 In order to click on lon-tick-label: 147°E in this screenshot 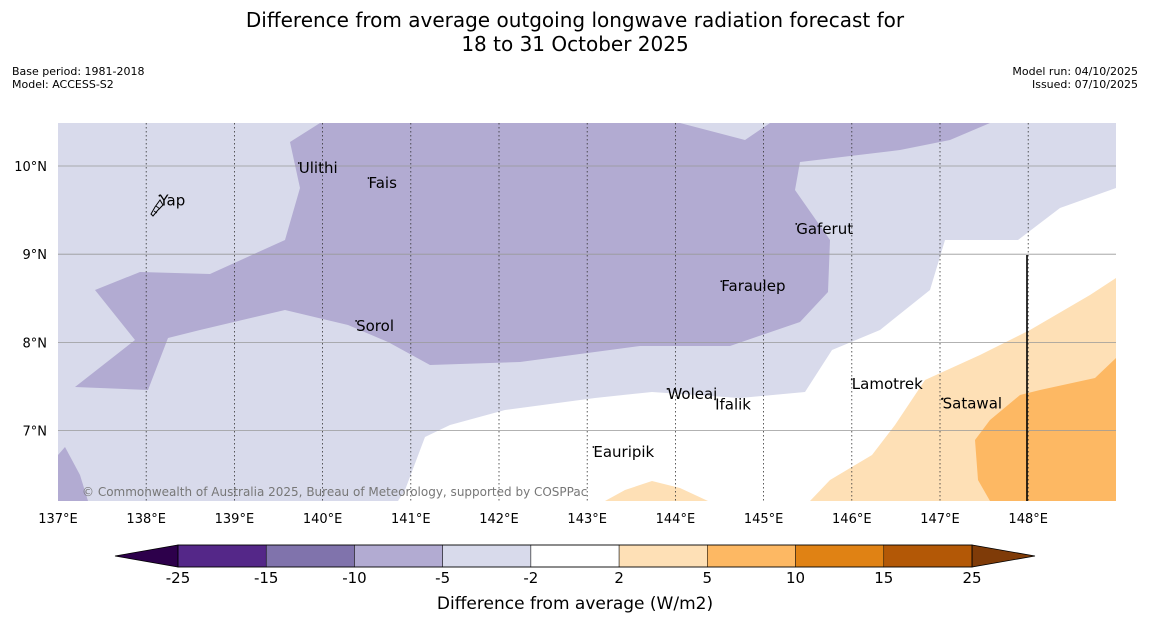, I will do `click(940, 519)`.